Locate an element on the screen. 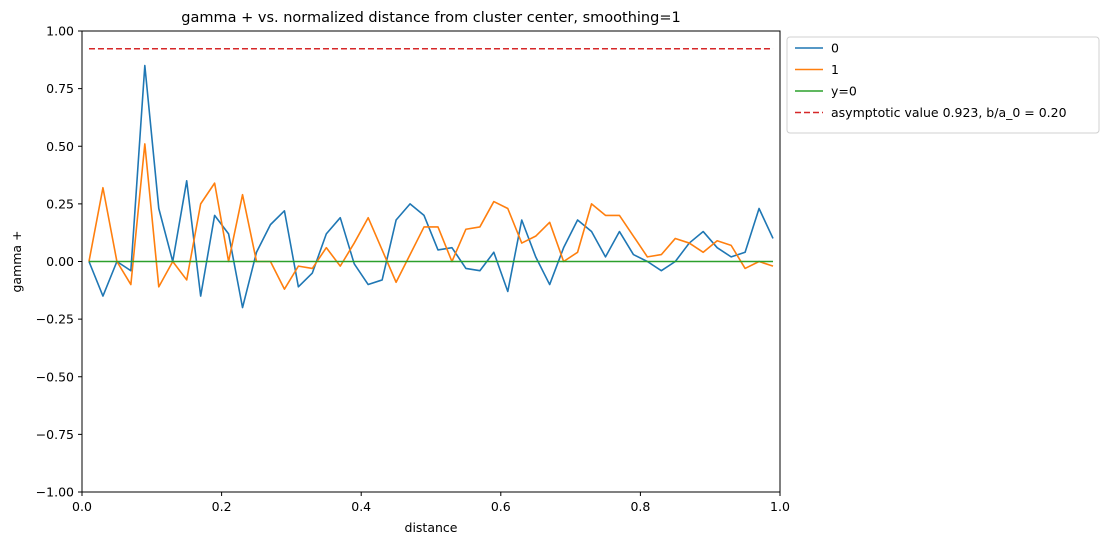  y-axis: −1.00 −0.75 −0.50 −0.25 0.00 0.25 0.50 0.75 1.00 is located at coordinates (59, 262).